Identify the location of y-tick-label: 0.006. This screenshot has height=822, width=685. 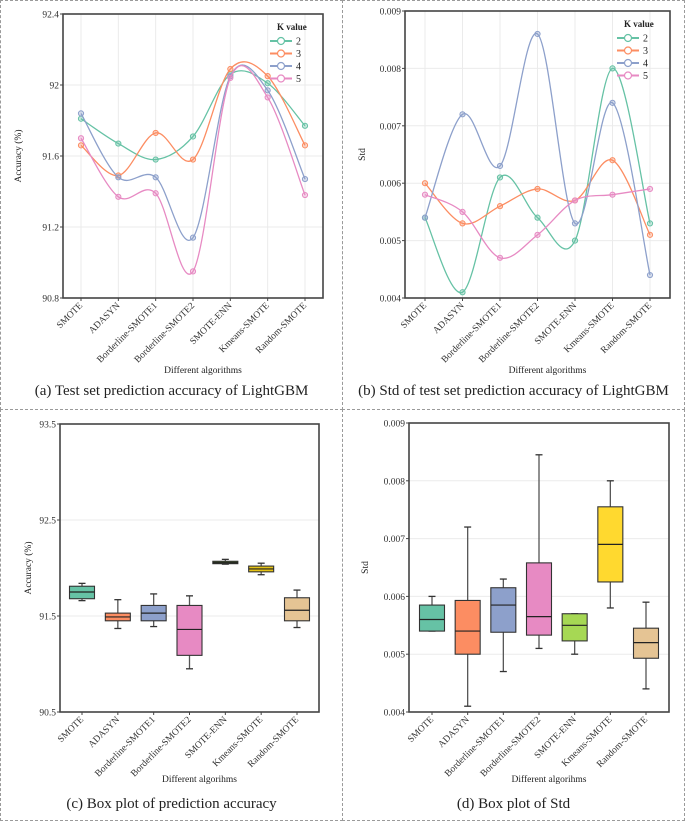
(395, 598).